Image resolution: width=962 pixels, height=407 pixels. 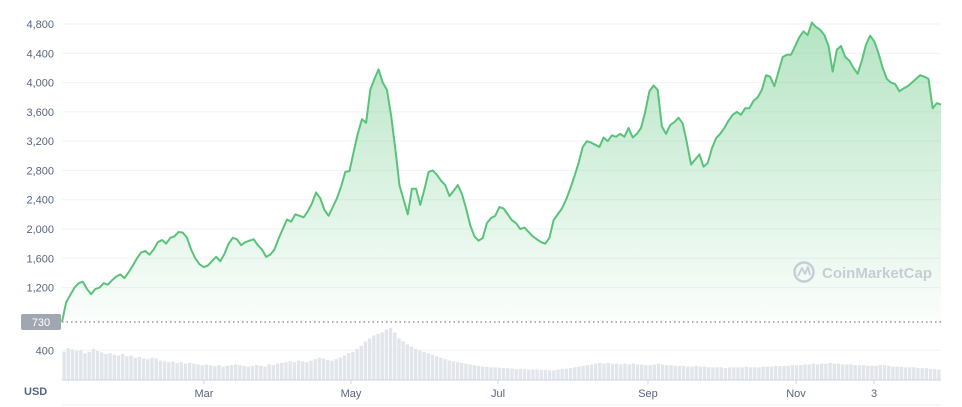 I want to click on x-tick-label: May, so click(x=351, y=394).